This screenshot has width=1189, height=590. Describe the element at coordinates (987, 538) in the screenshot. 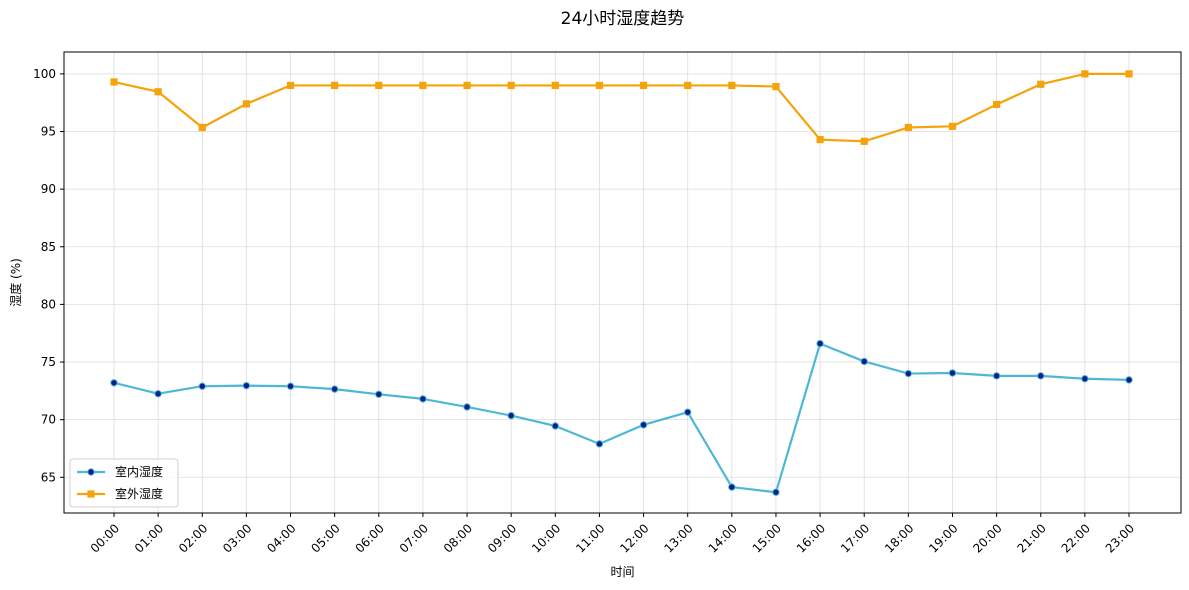

I see `x-tick-label: 20:00` at that location.